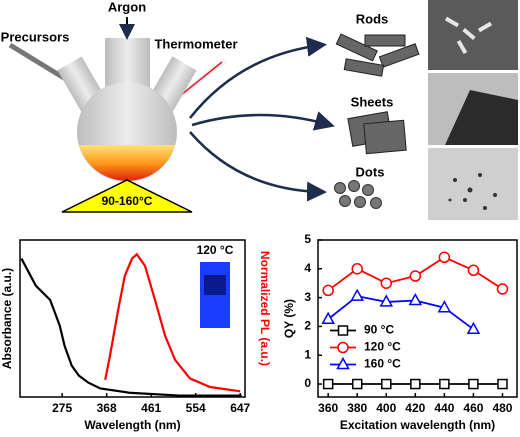  I want to click on y-tick-label: 3, so click(307, 297).